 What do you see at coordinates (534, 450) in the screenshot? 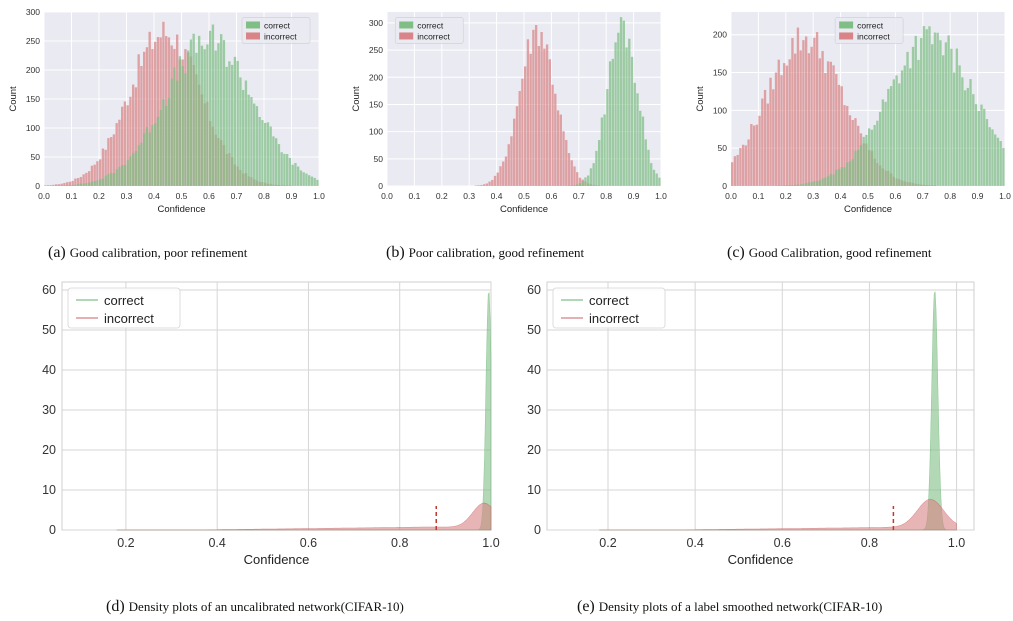
I see `y-tick-label: 20` at bounding box center [534, 450].